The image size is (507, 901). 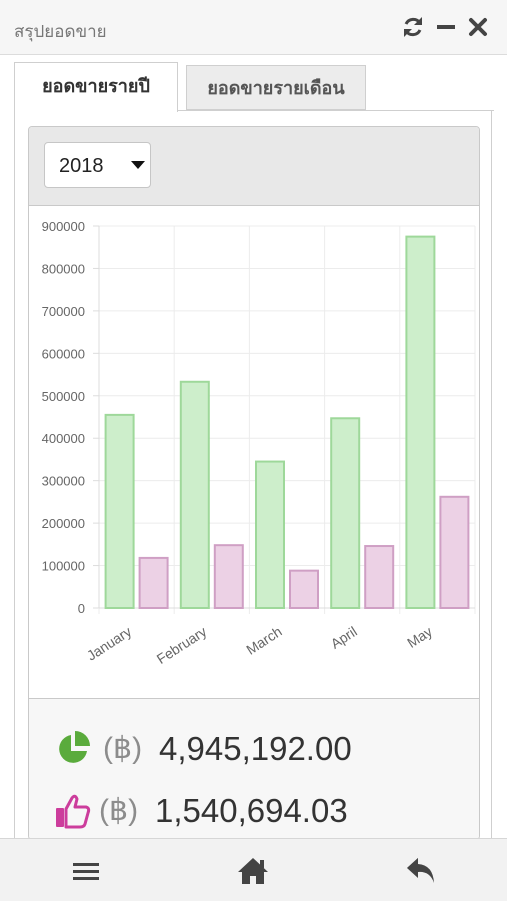 I want to click on panel-border-right, so click(x=491, y=482).